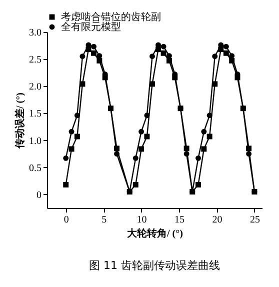  I want to click on y-tick-label: 2.5, so click(35, 60).